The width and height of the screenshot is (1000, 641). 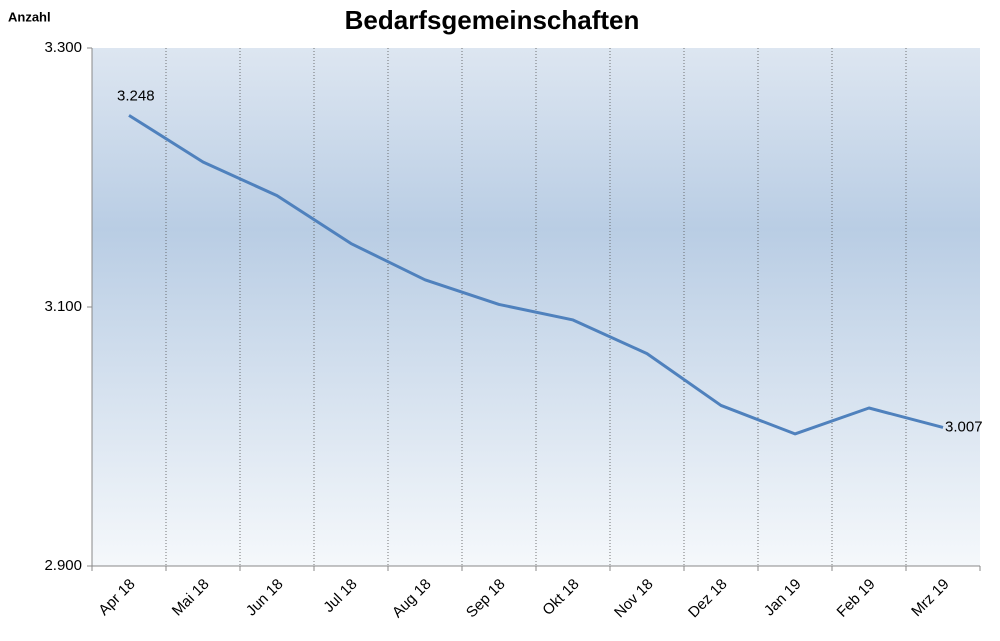 What do you see at coordinates (783, 598) in the screenshot?
I see `x-tick-label: Jan 19` at bounding box center [783, 598].